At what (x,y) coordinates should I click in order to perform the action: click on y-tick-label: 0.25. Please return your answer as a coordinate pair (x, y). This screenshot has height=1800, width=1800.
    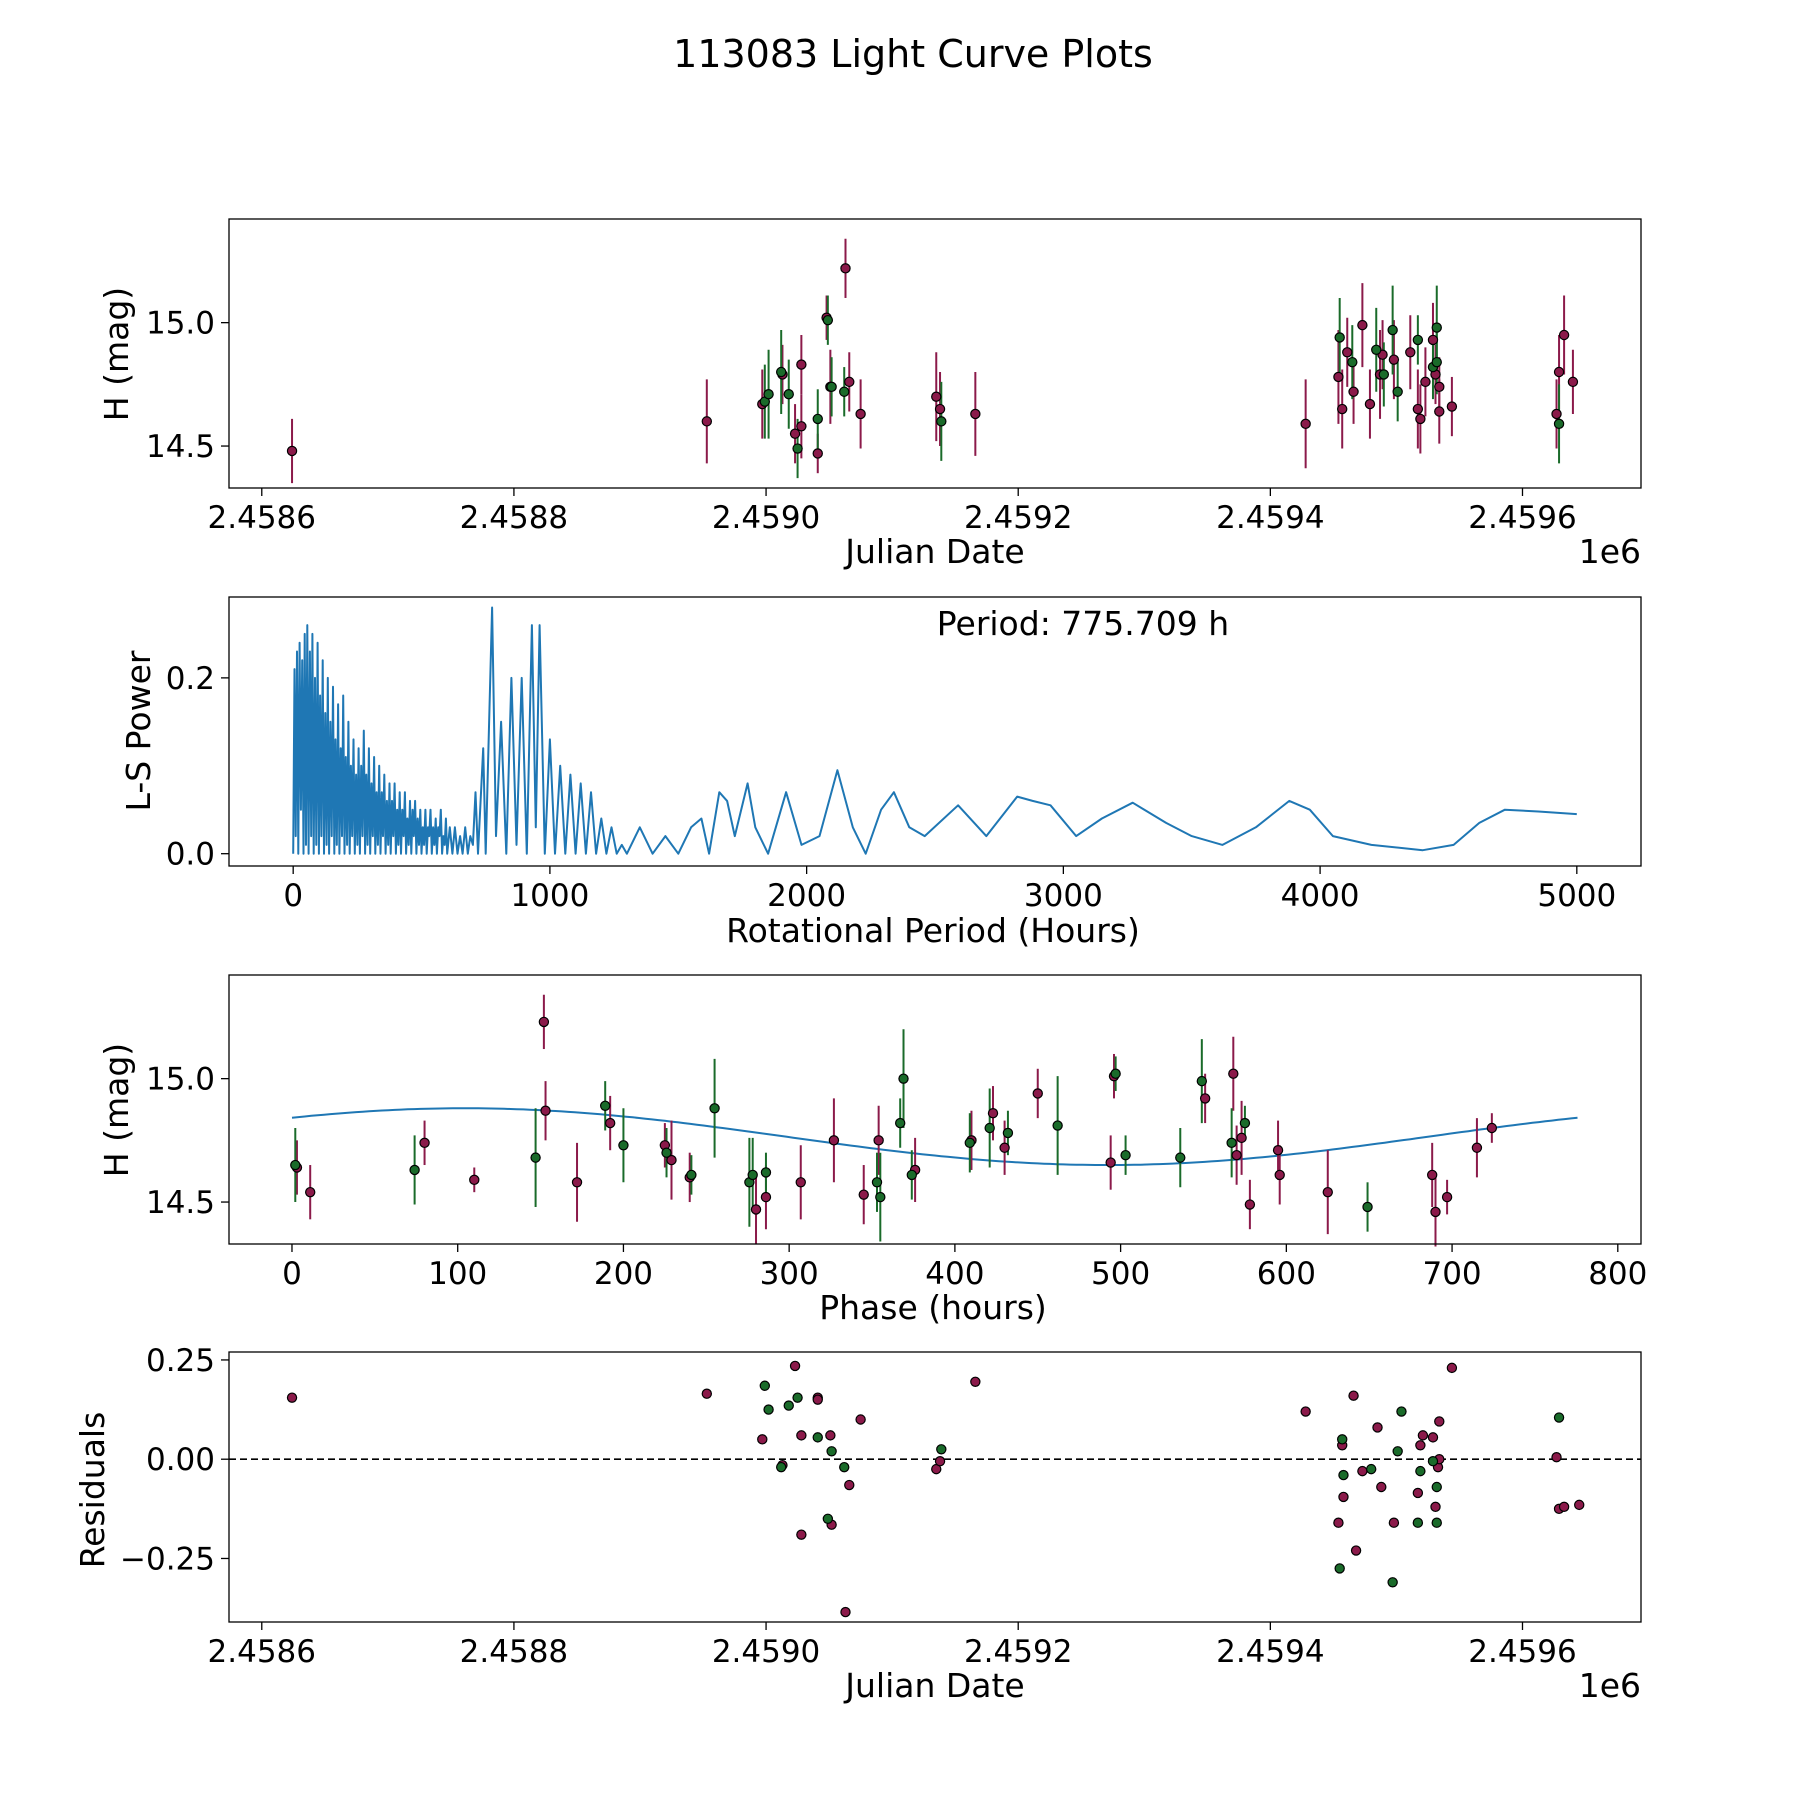
    Looking at the image, I should click on (180, 1361).